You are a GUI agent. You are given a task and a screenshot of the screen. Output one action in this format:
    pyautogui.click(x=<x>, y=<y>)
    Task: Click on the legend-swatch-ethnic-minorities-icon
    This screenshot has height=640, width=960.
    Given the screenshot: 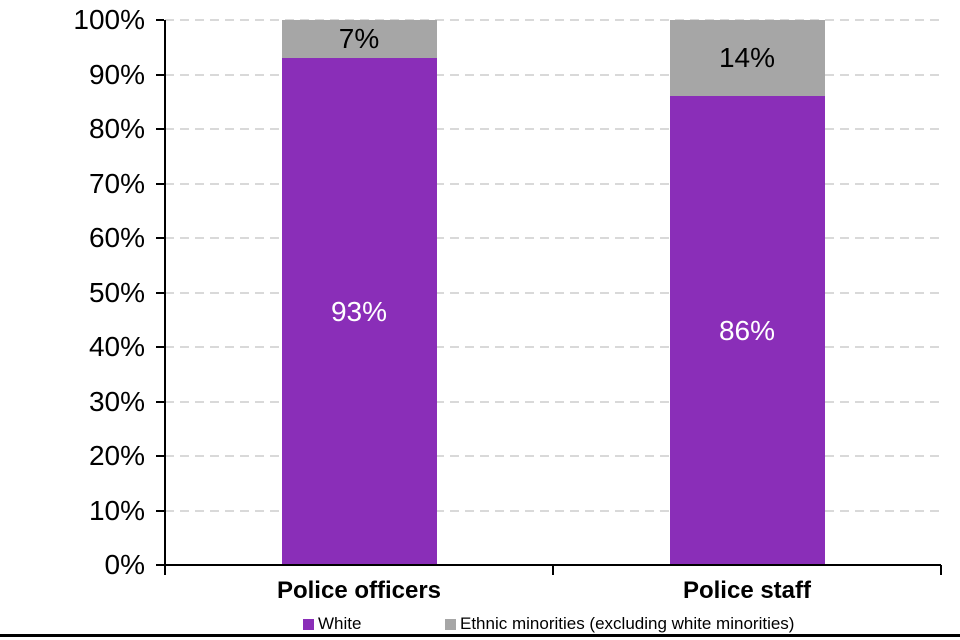 What is the action you would take?
    pyautogui.click(x=450, y=624)
    